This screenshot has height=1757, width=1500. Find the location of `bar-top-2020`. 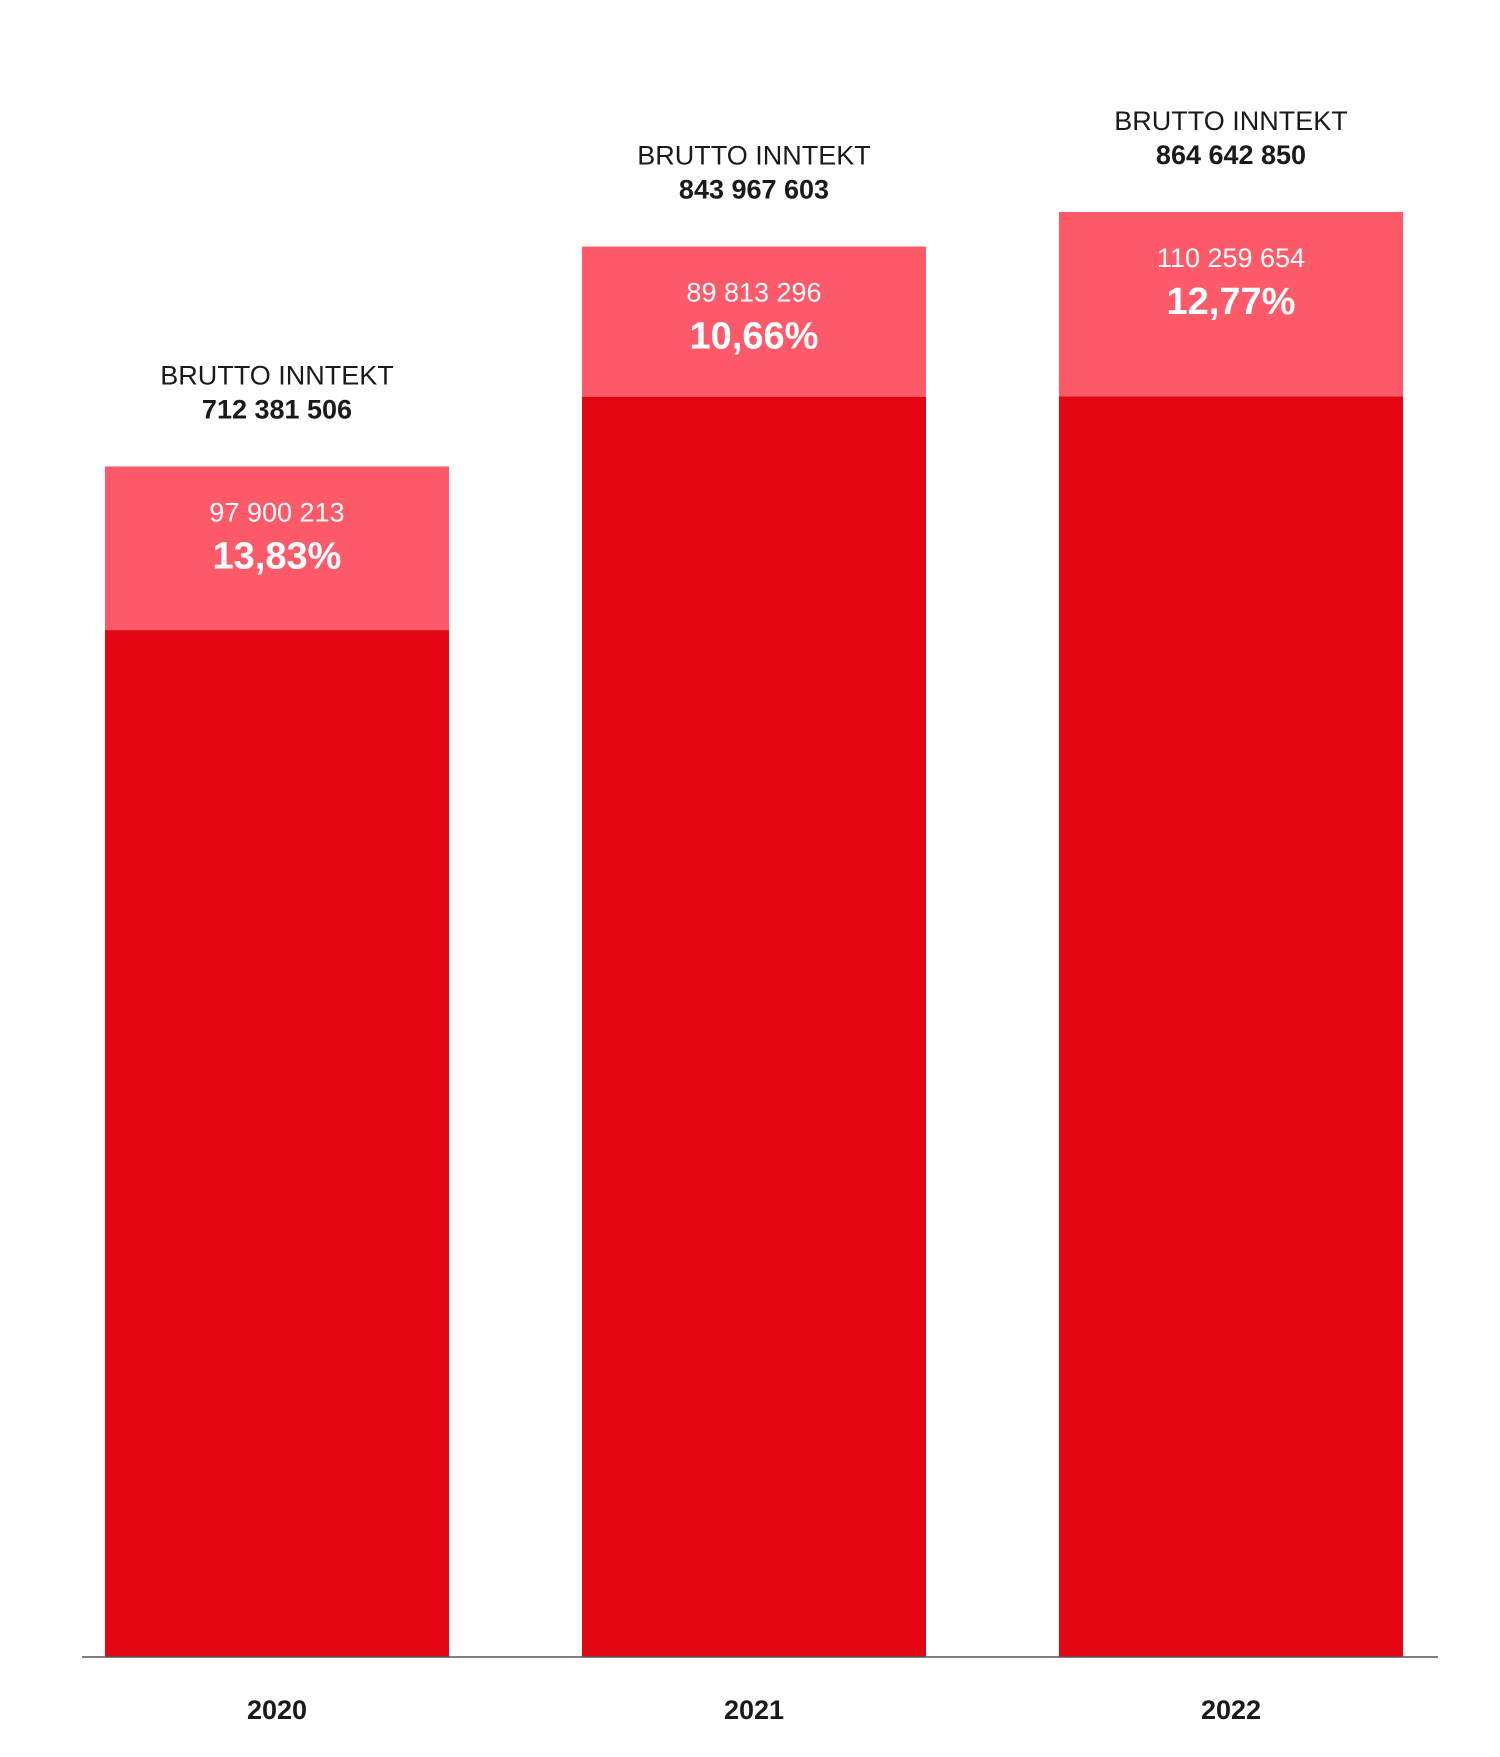

bar-top-2020 is located at coordinates (277, 548).